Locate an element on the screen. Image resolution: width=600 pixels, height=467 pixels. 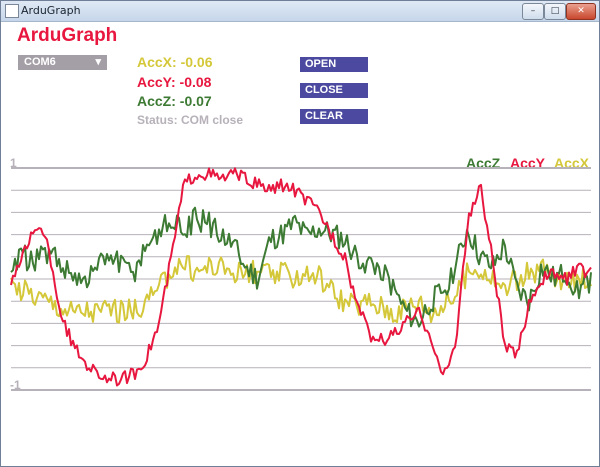
axis-min-label: -1 is located at coordinates (15, 385).